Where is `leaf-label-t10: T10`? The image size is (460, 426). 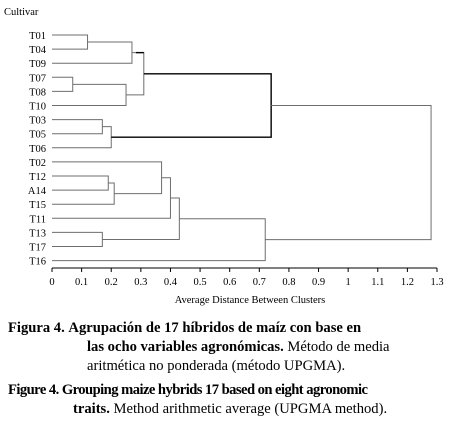 leaf-label-t10: T10 is located at coordinates (37, 107).